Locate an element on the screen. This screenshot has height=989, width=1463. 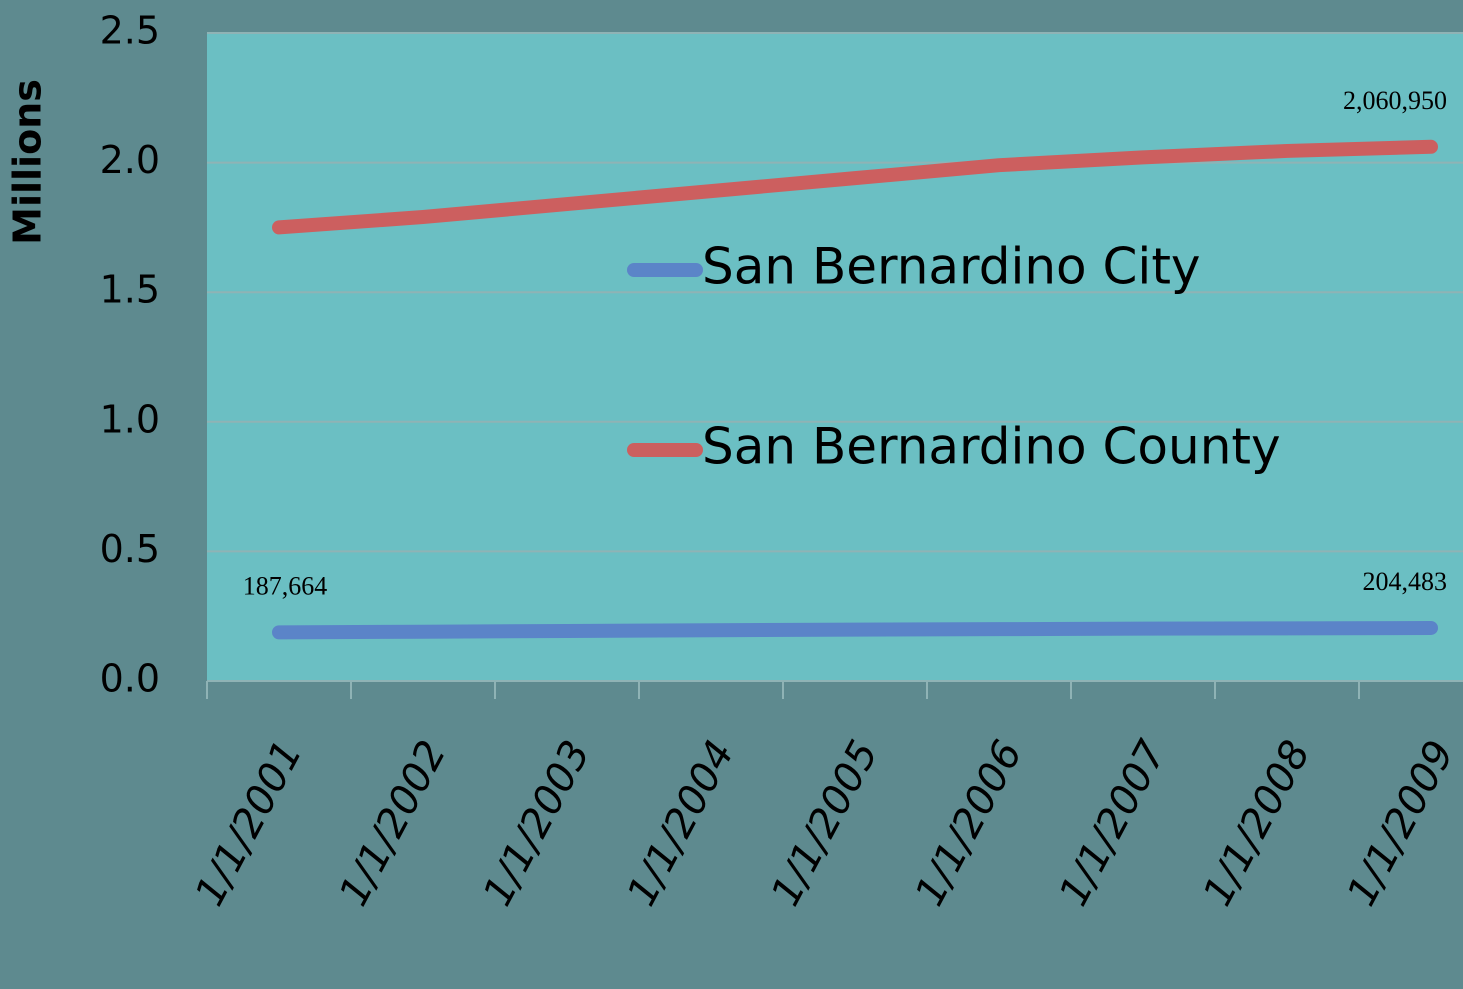
data-label: 204,483 is located at coordinates (1405, 581).